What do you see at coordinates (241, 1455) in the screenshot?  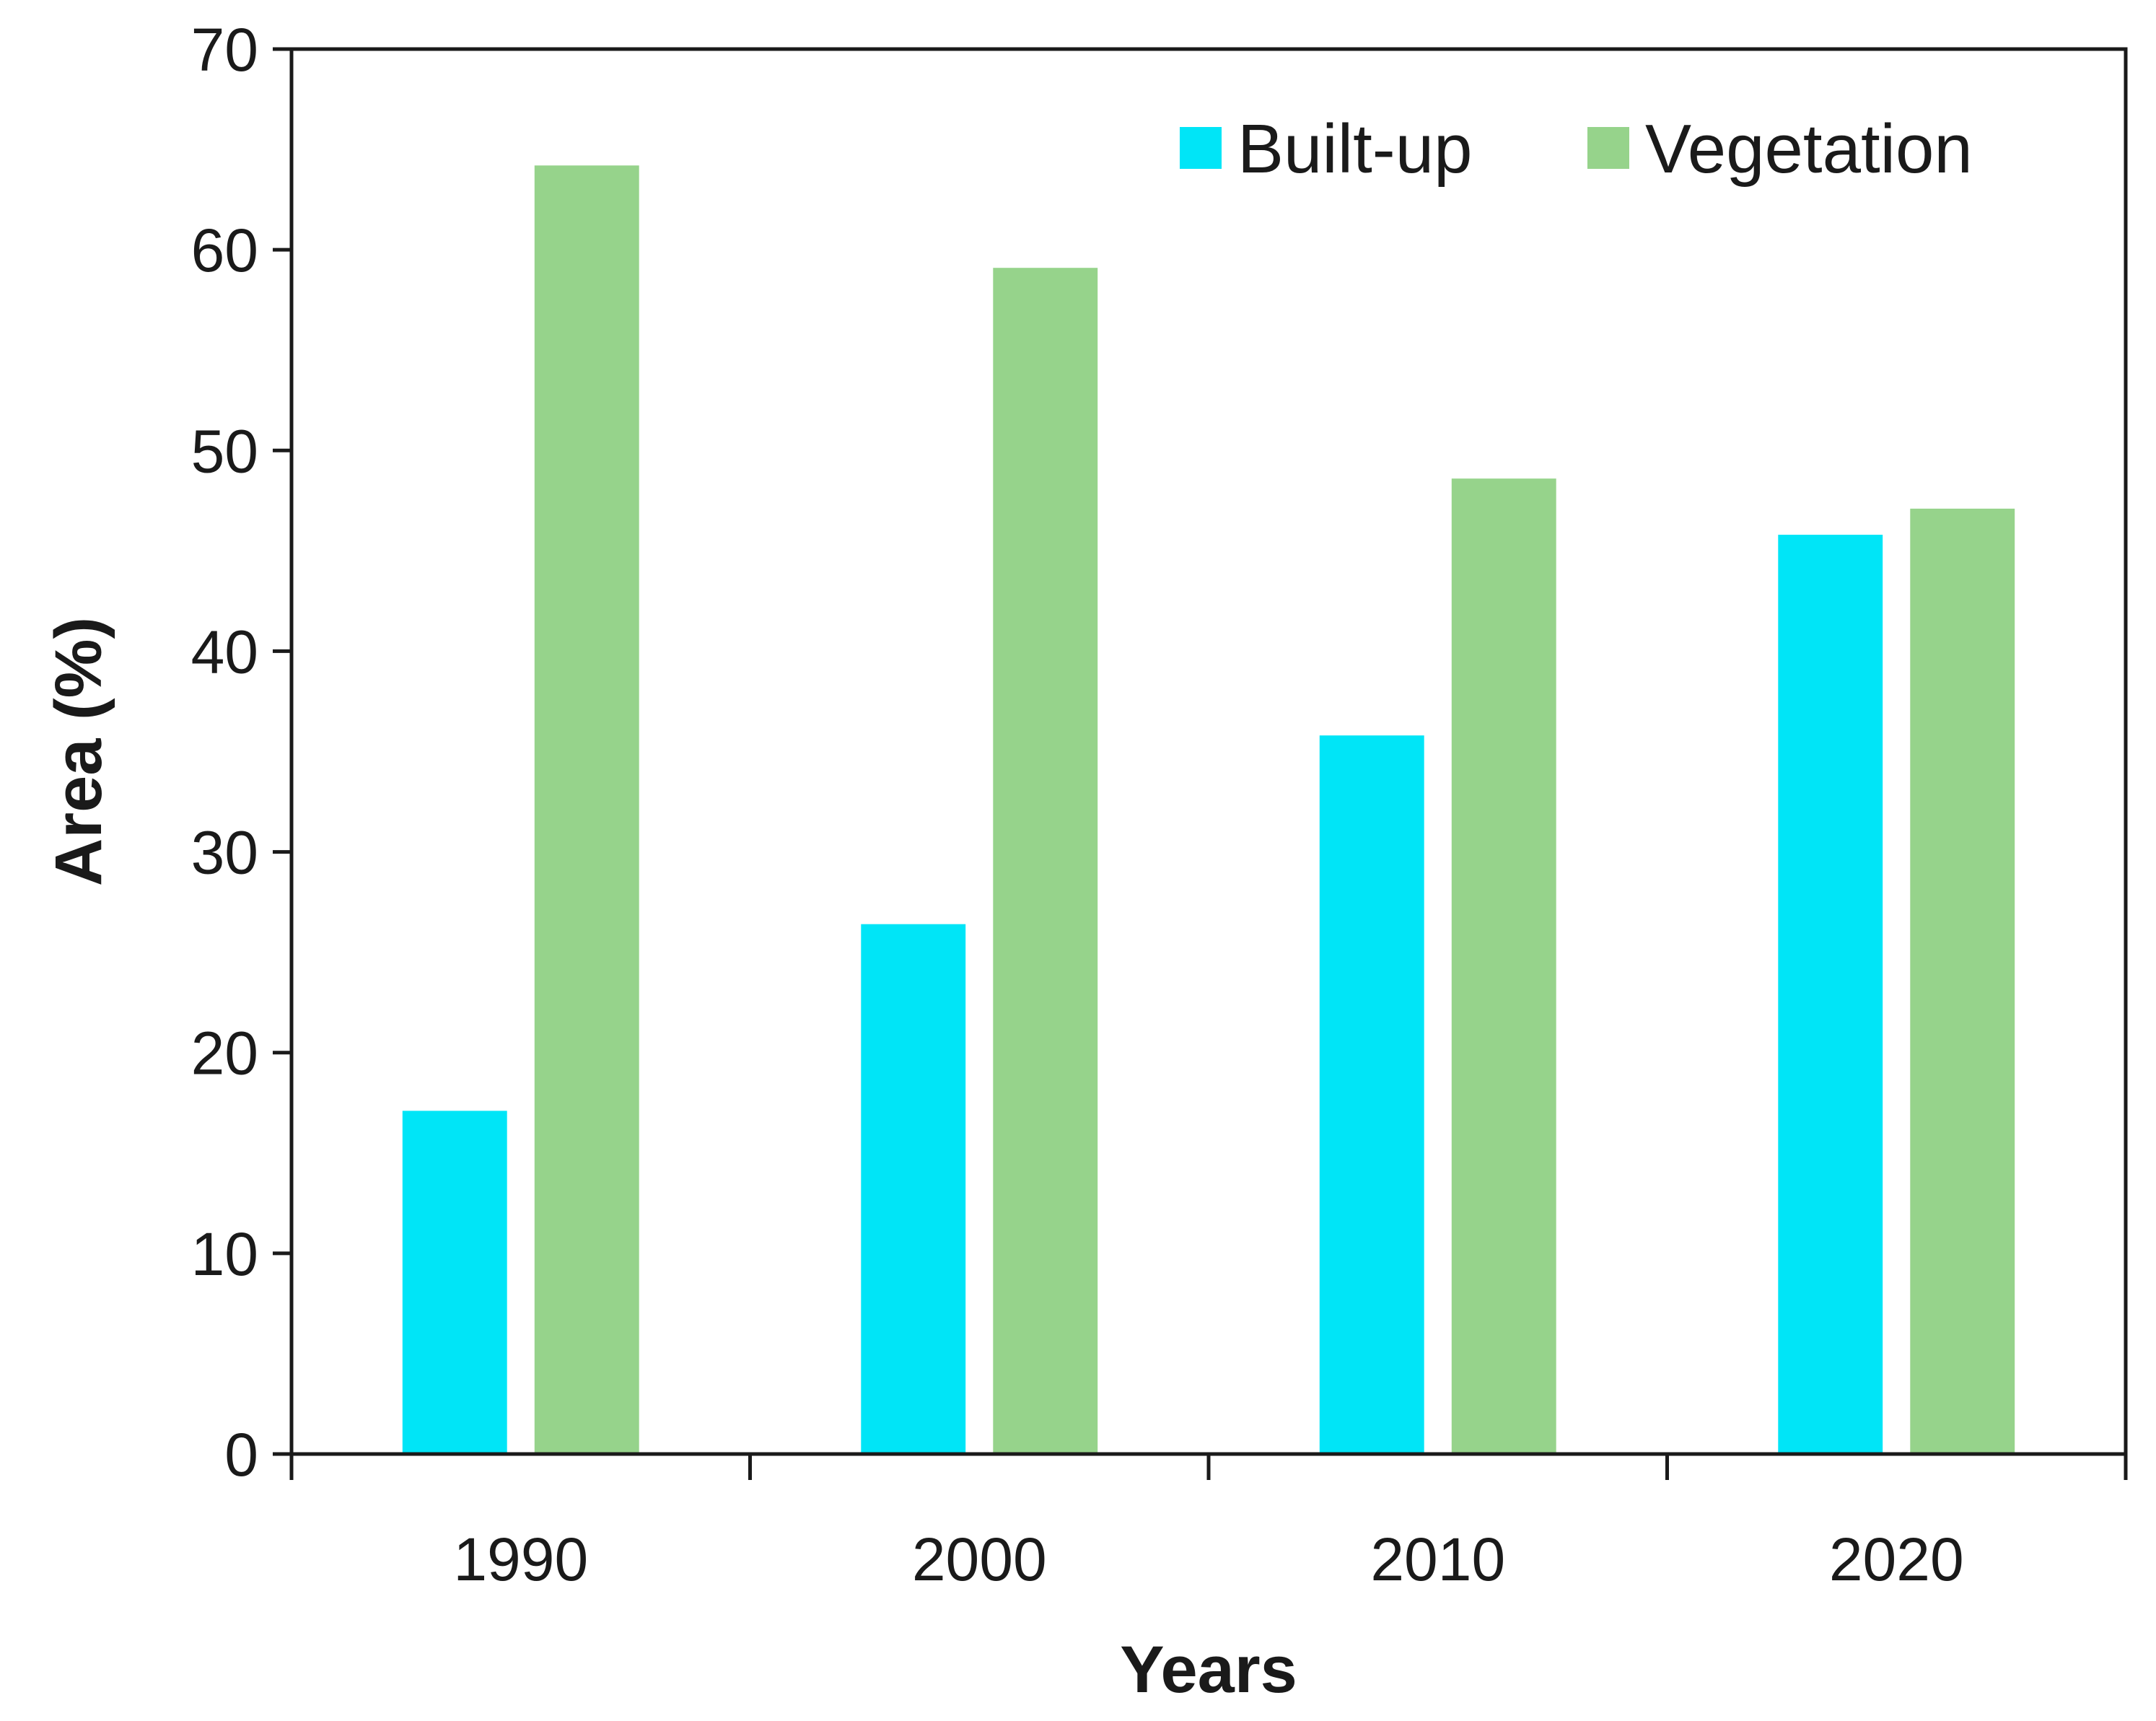 I see `y-tick-label: 0` at bounding box center [241, 1455].